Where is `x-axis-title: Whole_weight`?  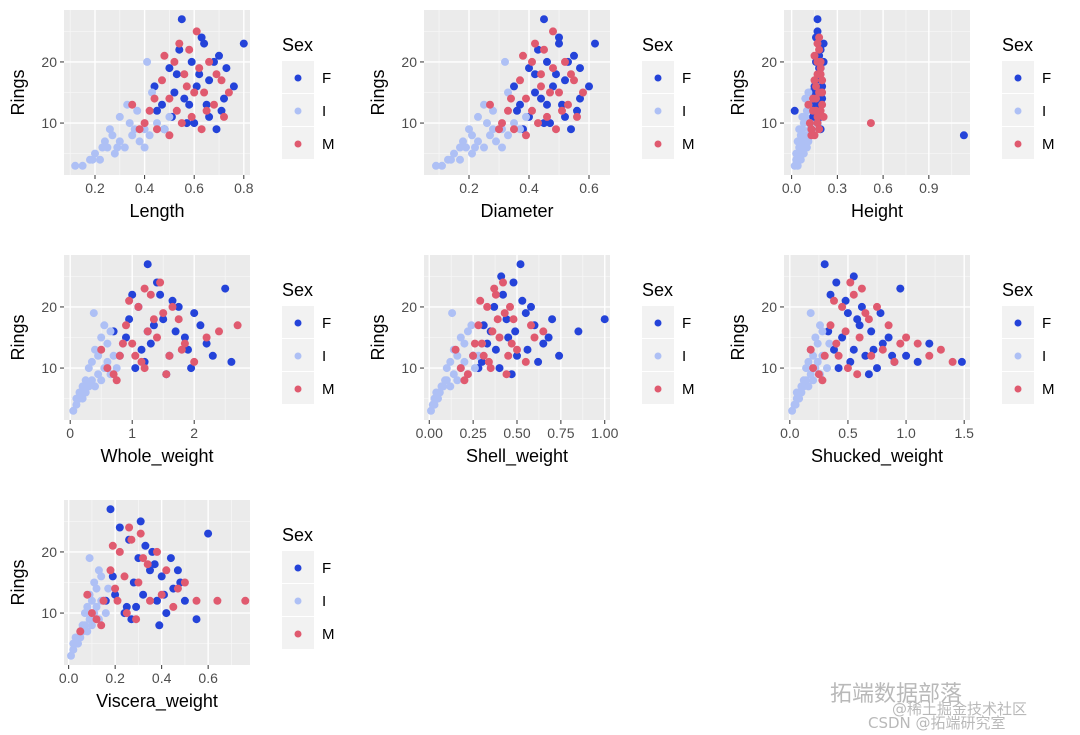 x-axis-title: Whole_weight is located at coordinates (156, 456).